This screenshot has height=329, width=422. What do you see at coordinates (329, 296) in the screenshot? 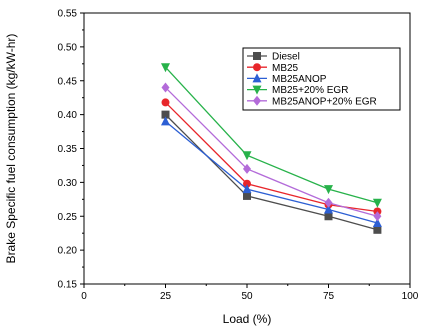
I see `x-tick-label: 75` at bounding box center [329, 296].